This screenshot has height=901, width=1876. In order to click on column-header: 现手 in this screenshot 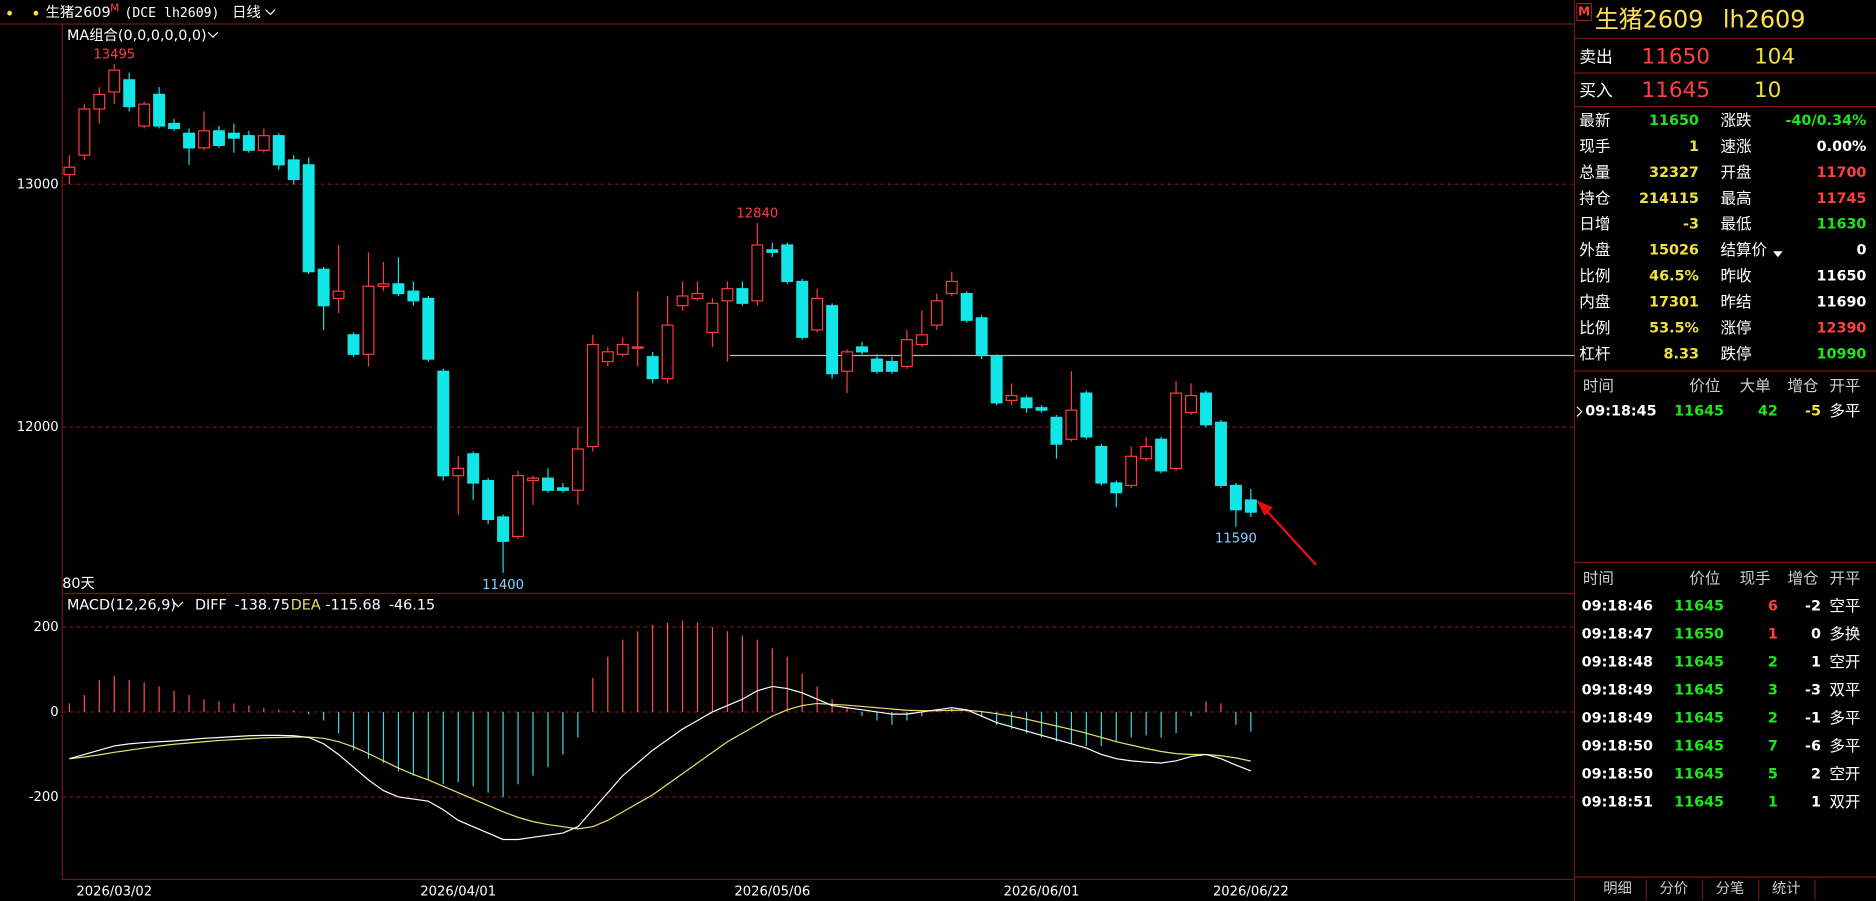, I will do `click(1755, 579)`.